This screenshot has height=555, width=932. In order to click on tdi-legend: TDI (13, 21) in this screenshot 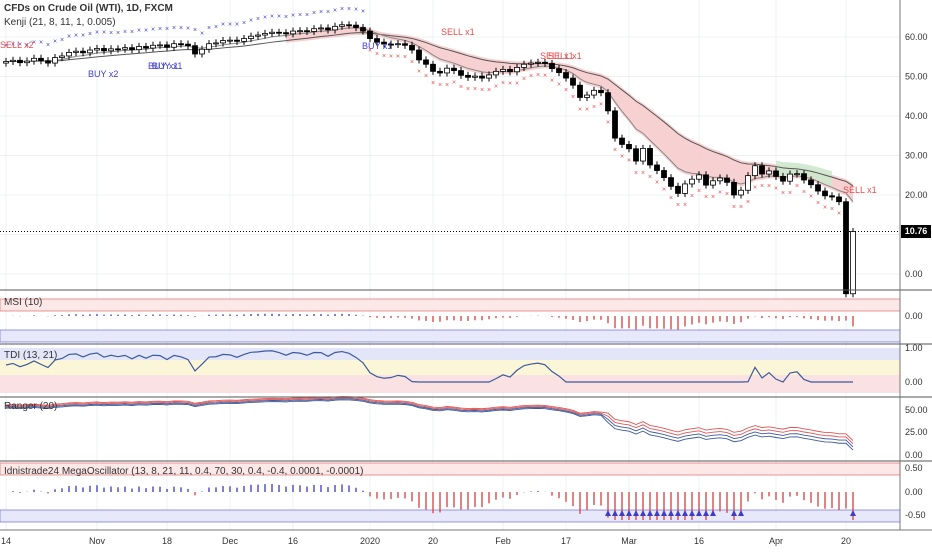, I will do `click(31, 355)`.